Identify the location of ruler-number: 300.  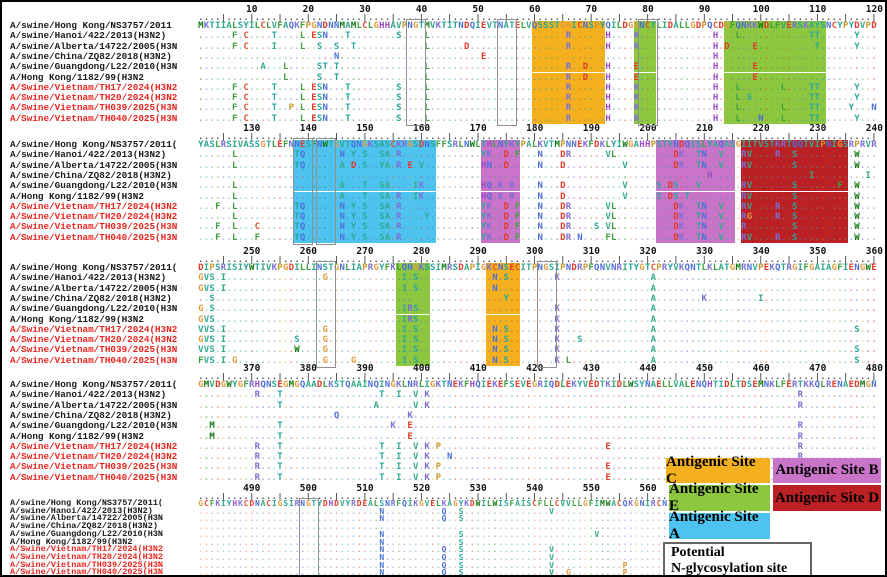
(535, 251).